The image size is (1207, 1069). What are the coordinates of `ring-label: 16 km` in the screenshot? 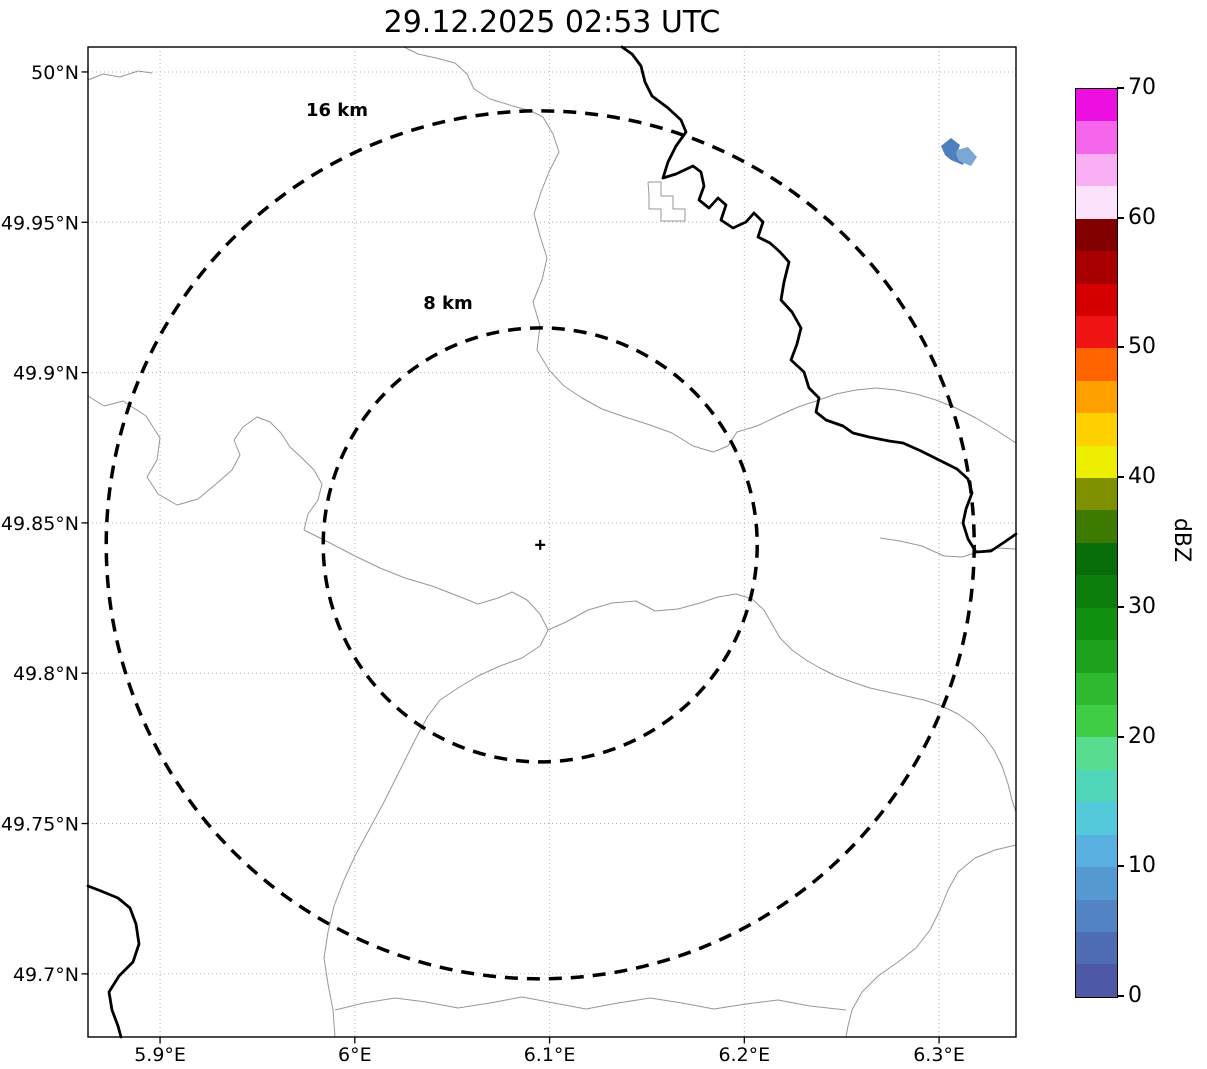 It's located at (337, 110).